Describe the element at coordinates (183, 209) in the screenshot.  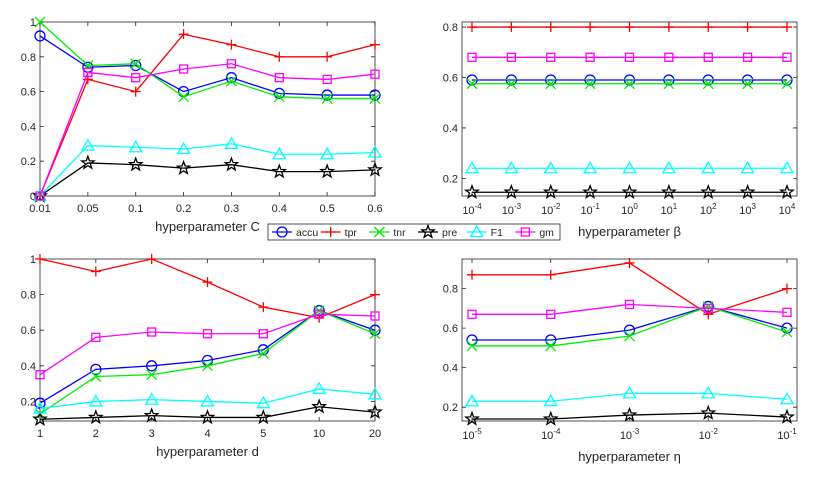
I see `x-tick-label: 0.2` at that location.